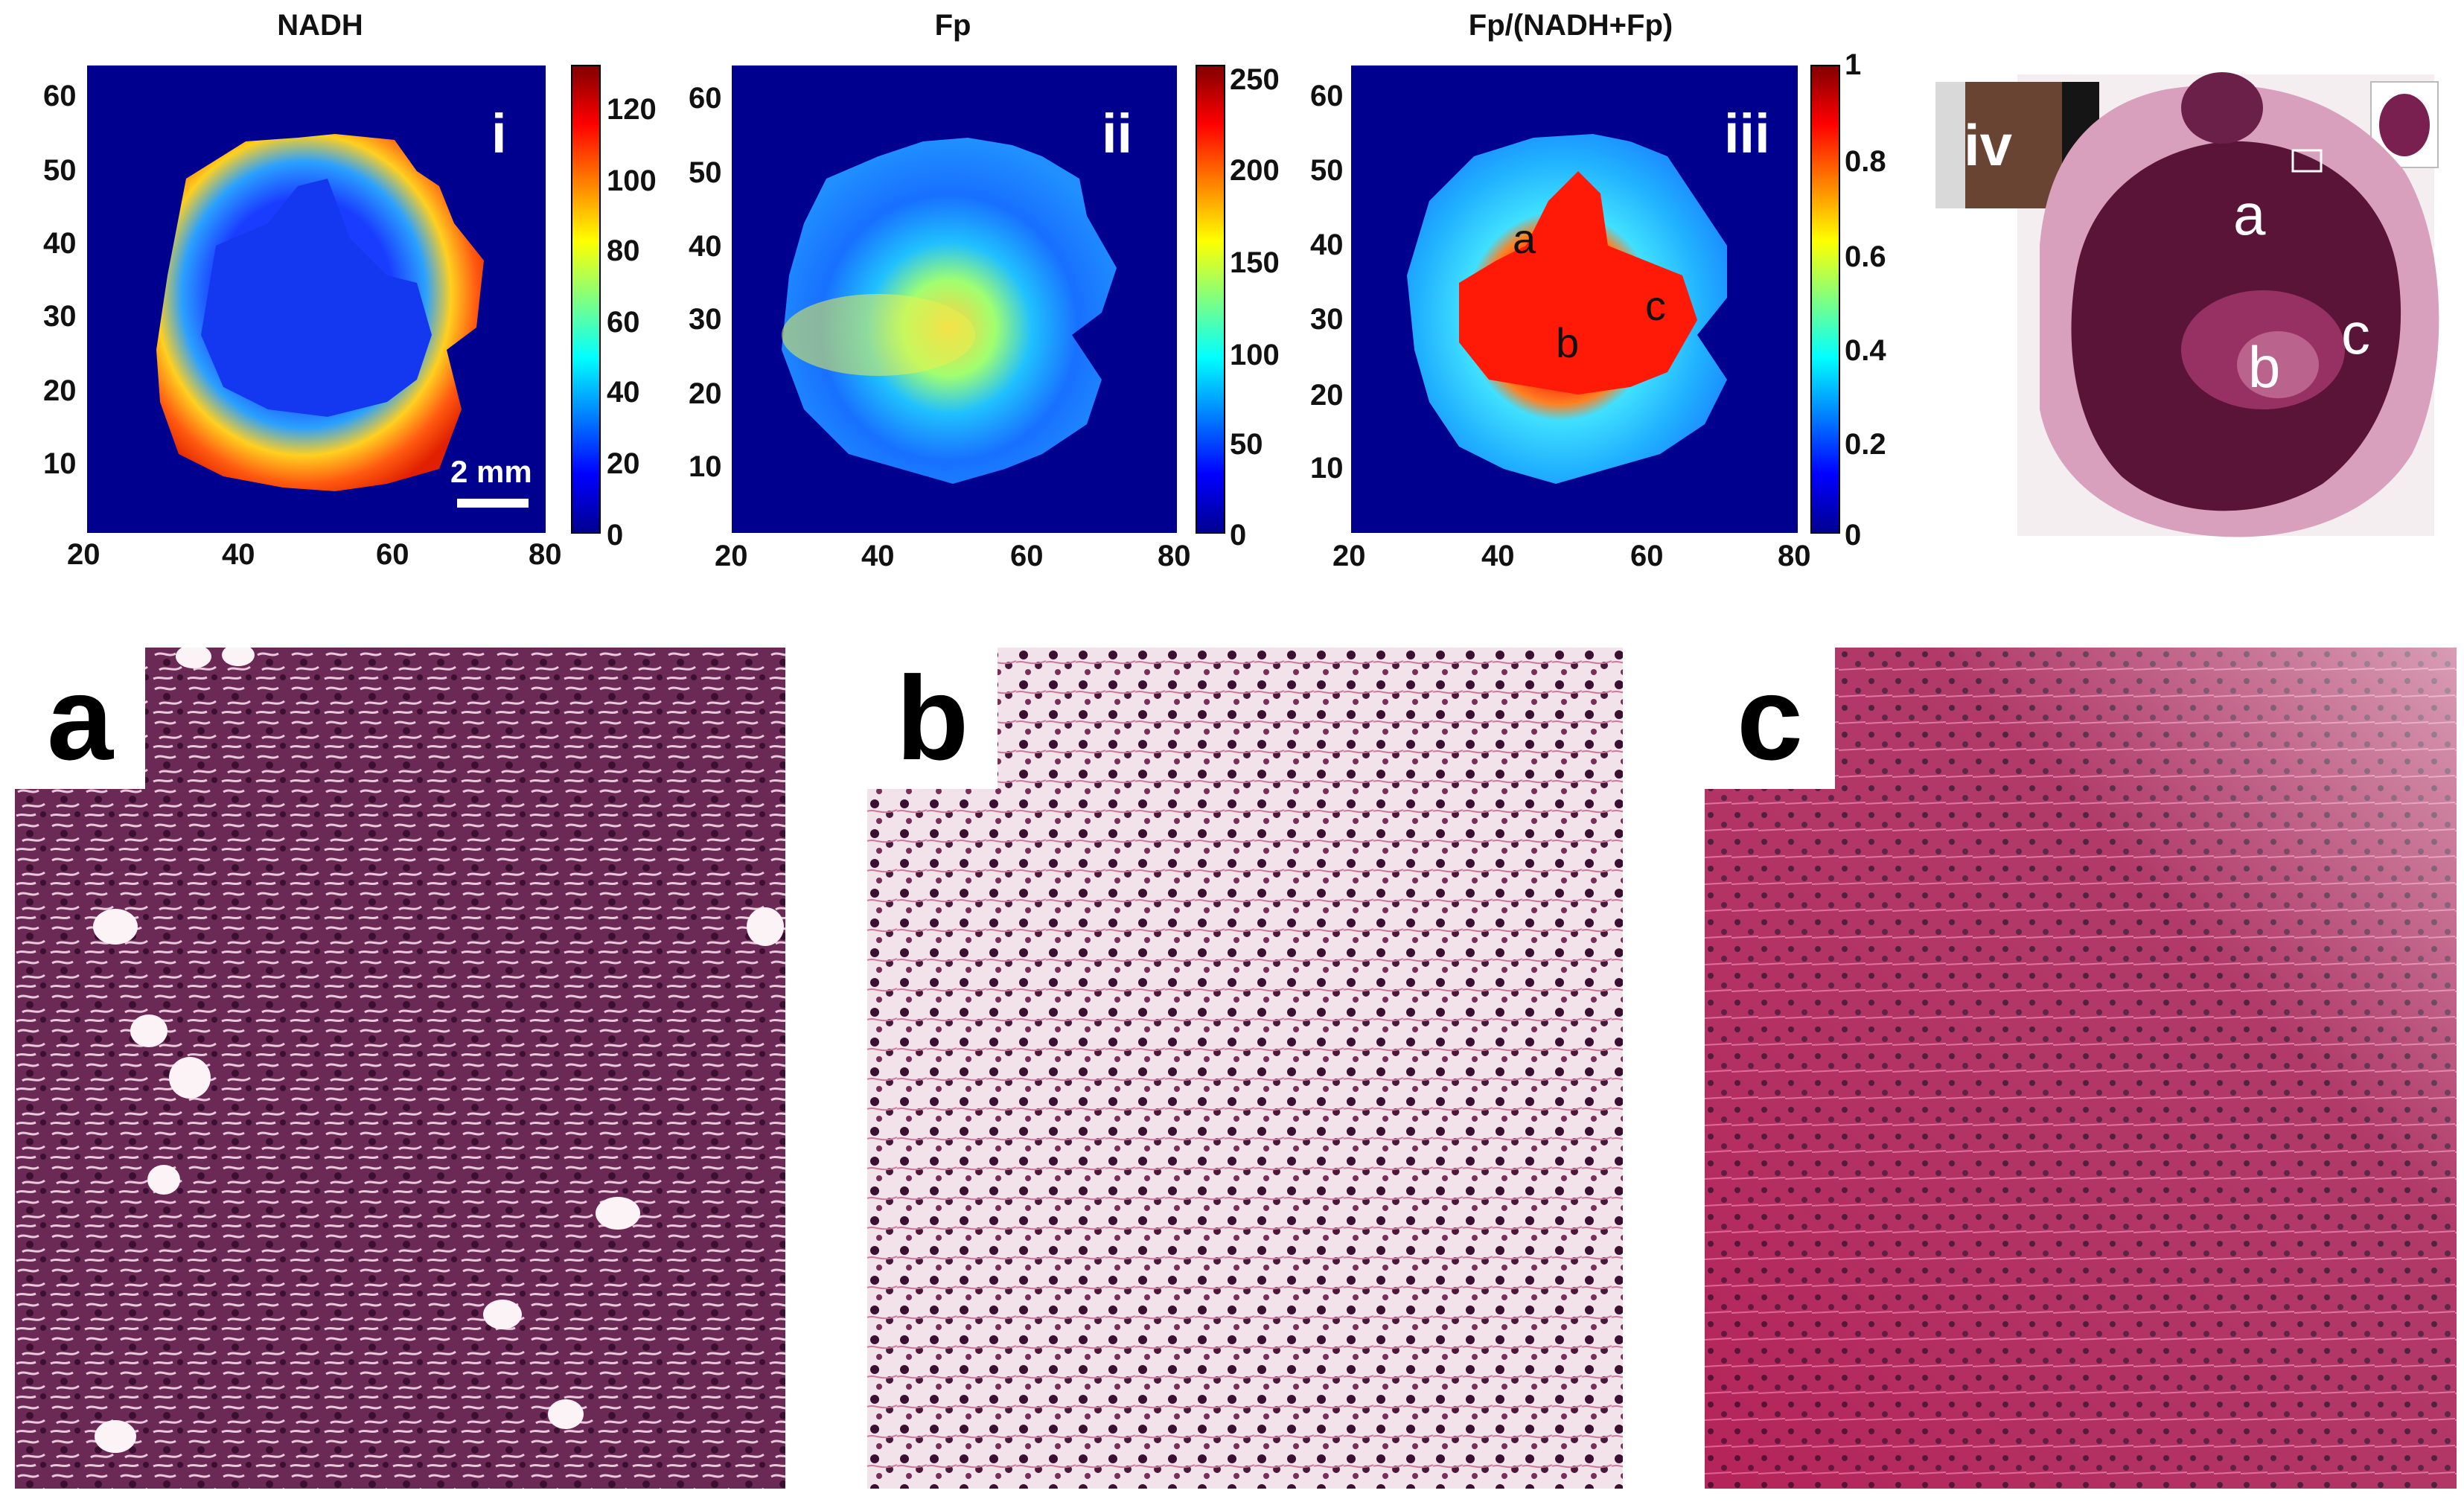 This screenshot has height=1505, width=2464. Describe the element at coordinates (1327, 245) in the screenshot. I see `redox-y-tick: 40` at that location.